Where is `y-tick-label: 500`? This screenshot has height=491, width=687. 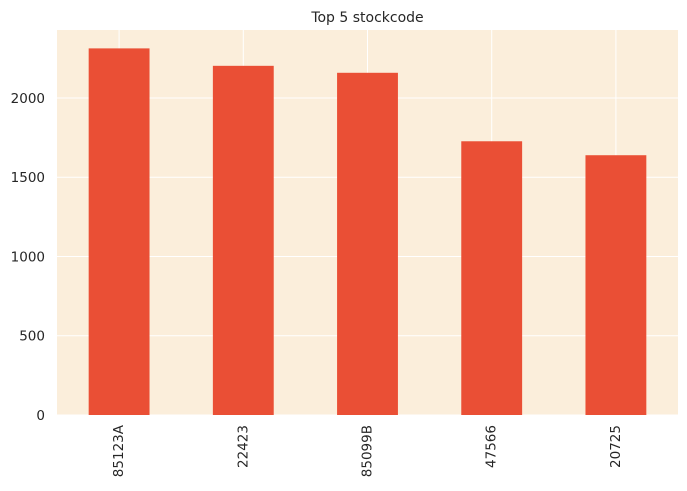 y-tick-label: 500 is located at coordinates (32, 337).